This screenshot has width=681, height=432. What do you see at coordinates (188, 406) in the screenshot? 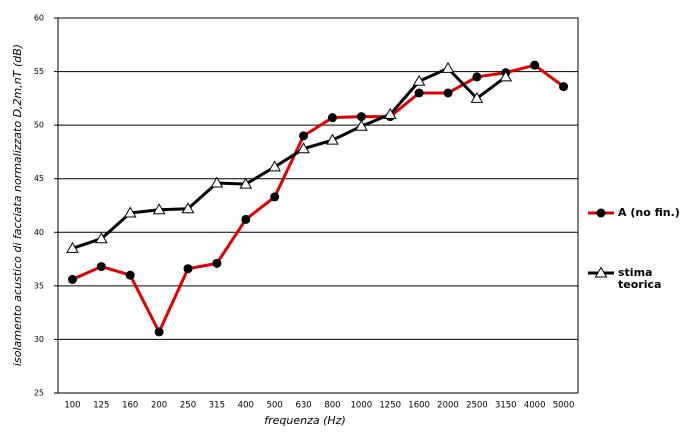
I see `x-tick-label: 250` at bounding box center [188, 406].